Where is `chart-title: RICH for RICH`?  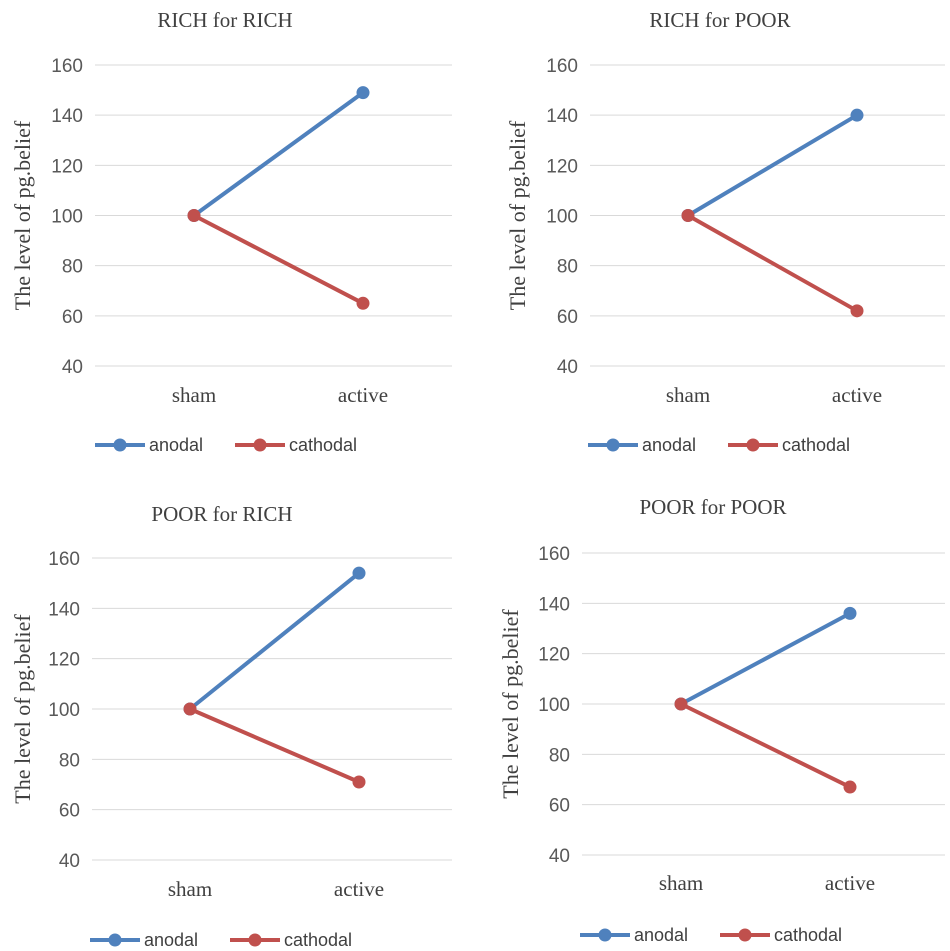 chart-title: RICH for RICH is located at coordinates (224, 20).